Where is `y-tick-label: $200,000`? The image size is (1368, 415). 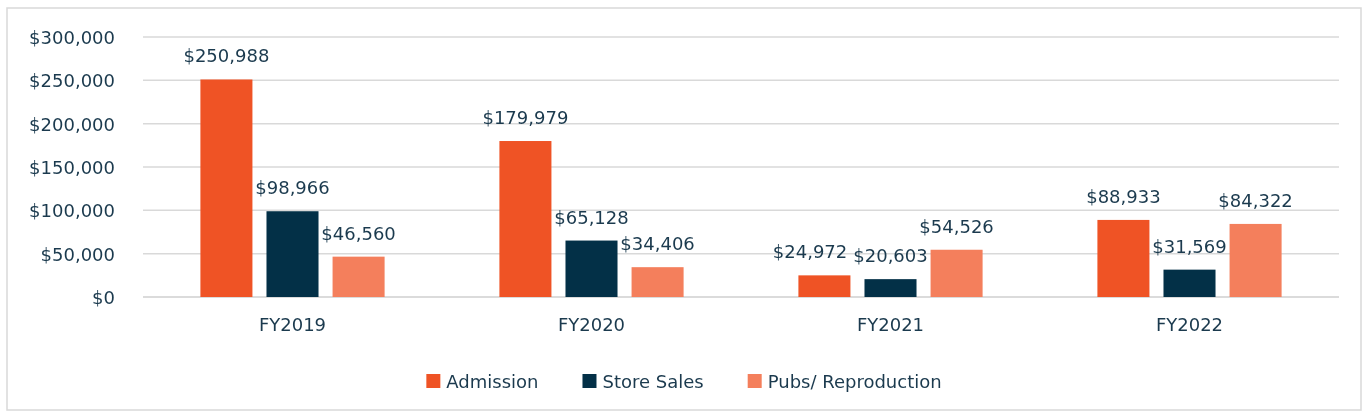
y-tick-label: $200,000 is located at coordinates (72, 124).